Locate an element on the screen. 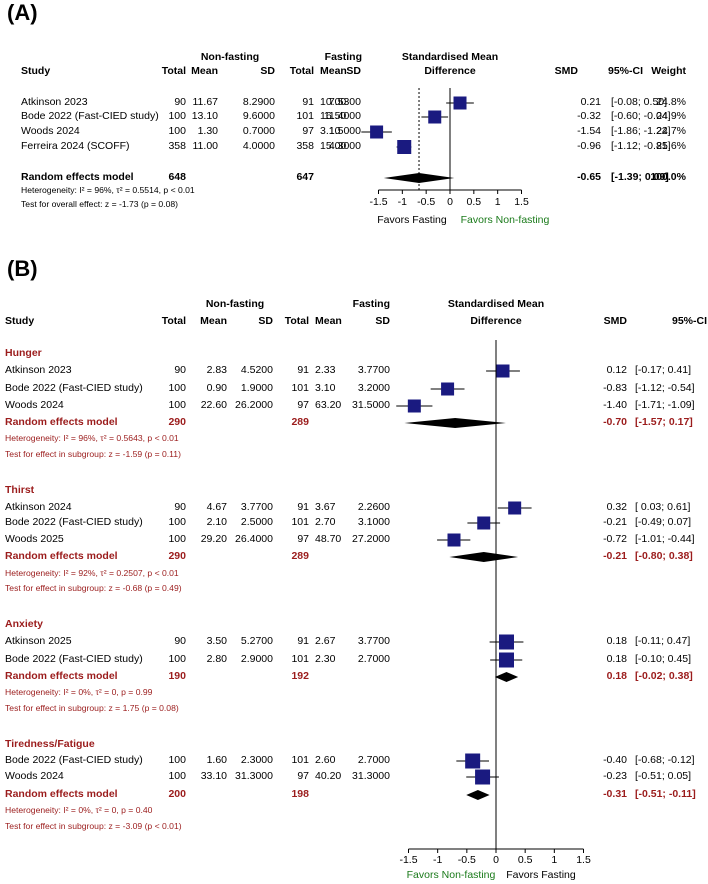 This screenshot has width=708, height=884. heterogeneity-text: Heterogeneity: I² = 0%, τ² = 0, p = 0.99 is located at coordinates (79, 692).